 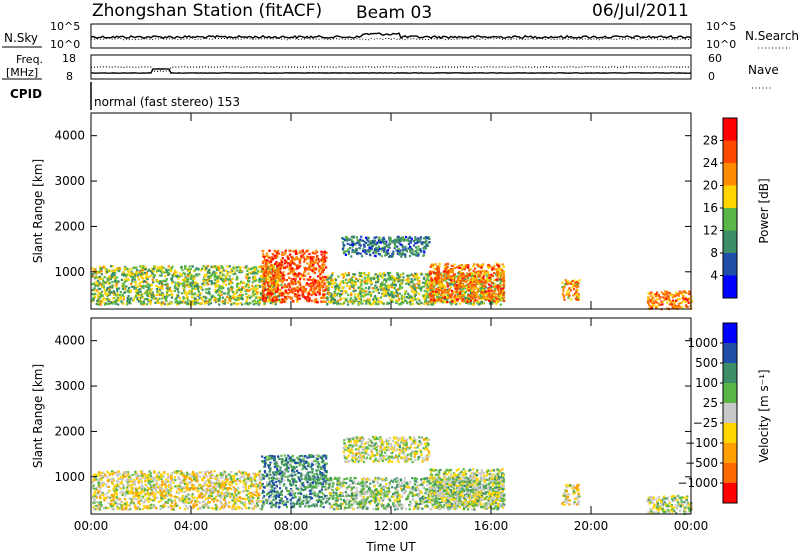 What do you see at coordinates (26, 94) in the screenshot?
I see `cpid-label: CPID` at bounding box center [26, 94].